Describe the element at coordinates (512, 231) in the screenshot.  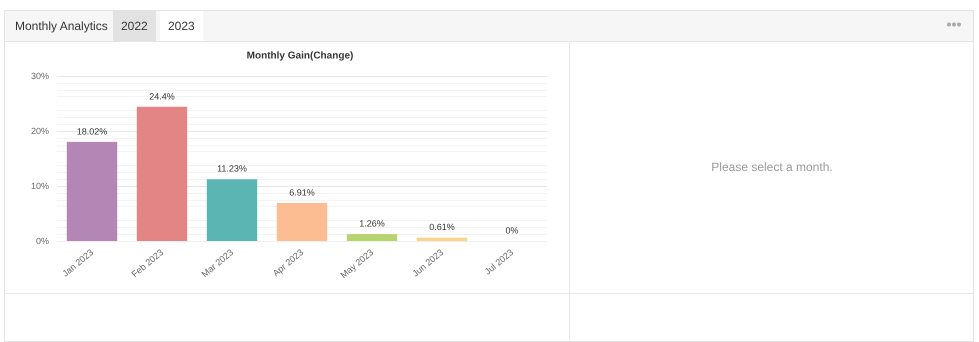
I see `data-label: 0%` at that location.